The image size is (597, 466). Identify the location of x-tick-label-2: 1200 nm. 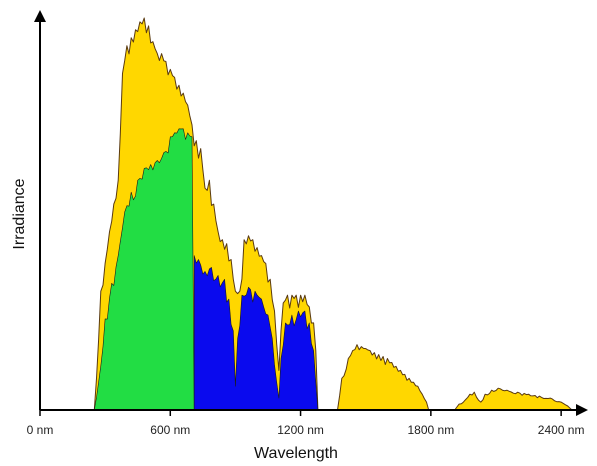
(300, 430).